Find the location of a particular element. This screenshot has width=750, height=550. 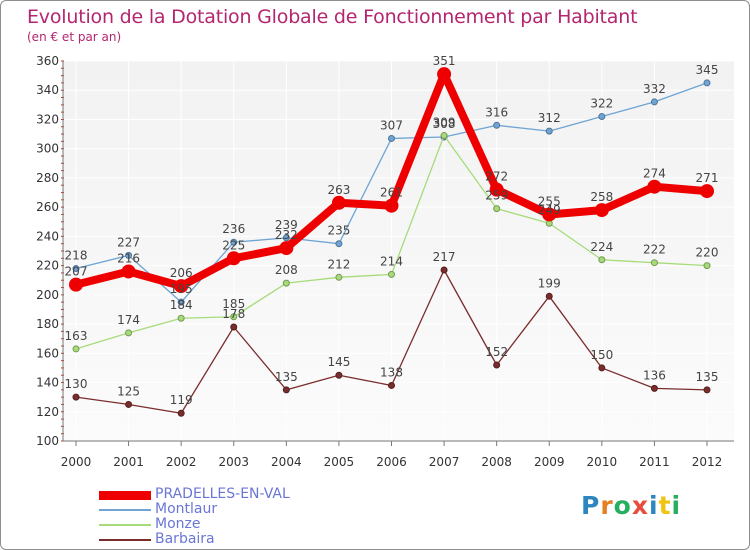

data-label-monze: 163 is located at coordinates (76, 336).